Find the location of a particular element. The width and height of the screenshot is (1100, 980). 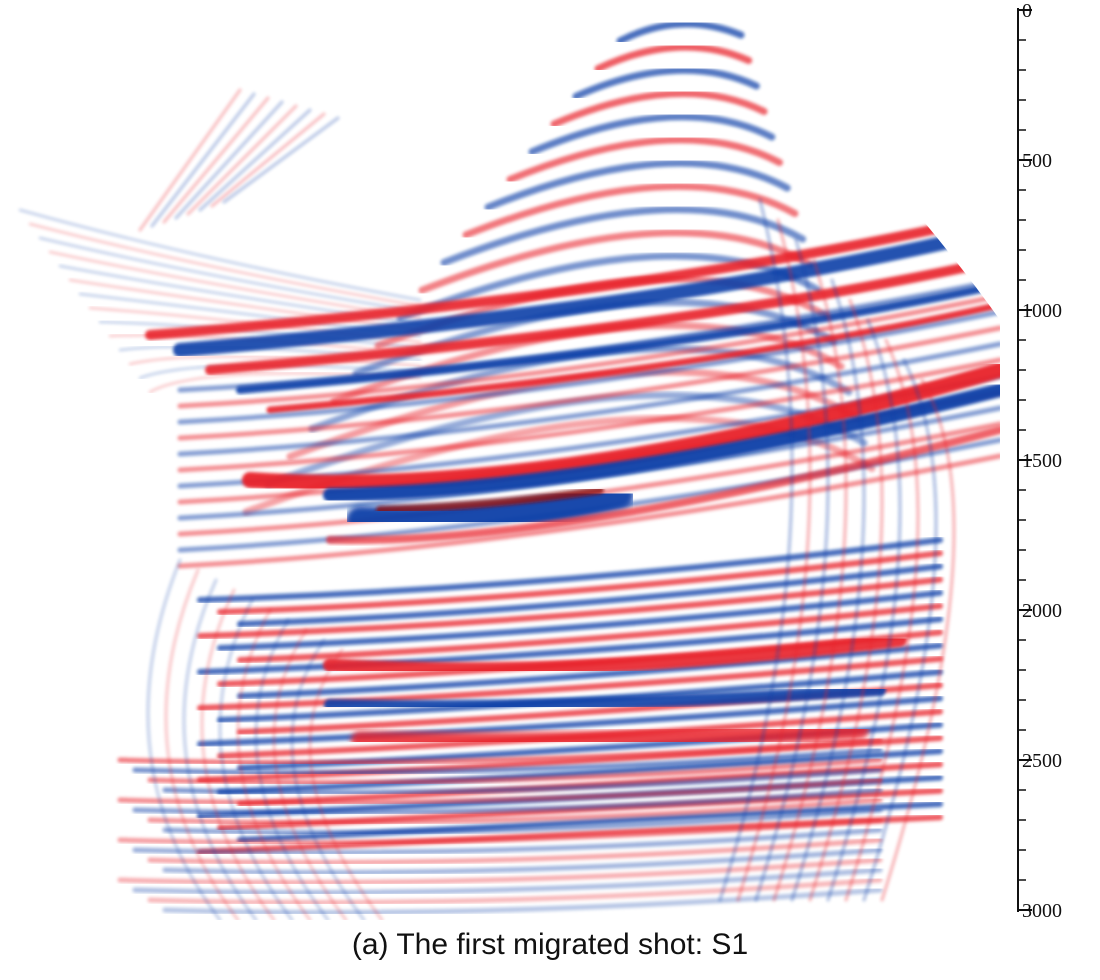

depth-tick-label: 0 is located at coordinates (1027, 11).